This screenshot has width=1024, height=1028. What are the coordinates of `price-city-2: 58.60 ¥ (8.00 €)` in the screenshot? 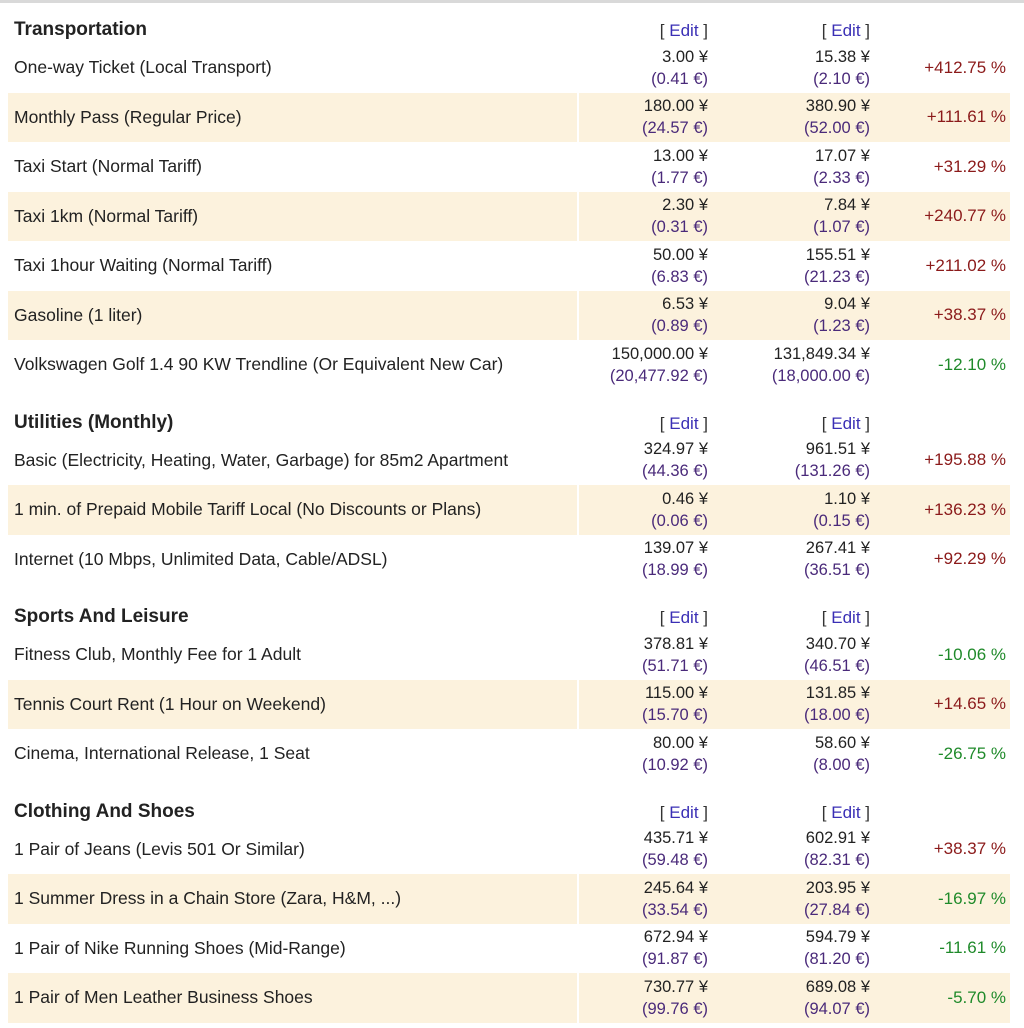 It's located at (789, 754).